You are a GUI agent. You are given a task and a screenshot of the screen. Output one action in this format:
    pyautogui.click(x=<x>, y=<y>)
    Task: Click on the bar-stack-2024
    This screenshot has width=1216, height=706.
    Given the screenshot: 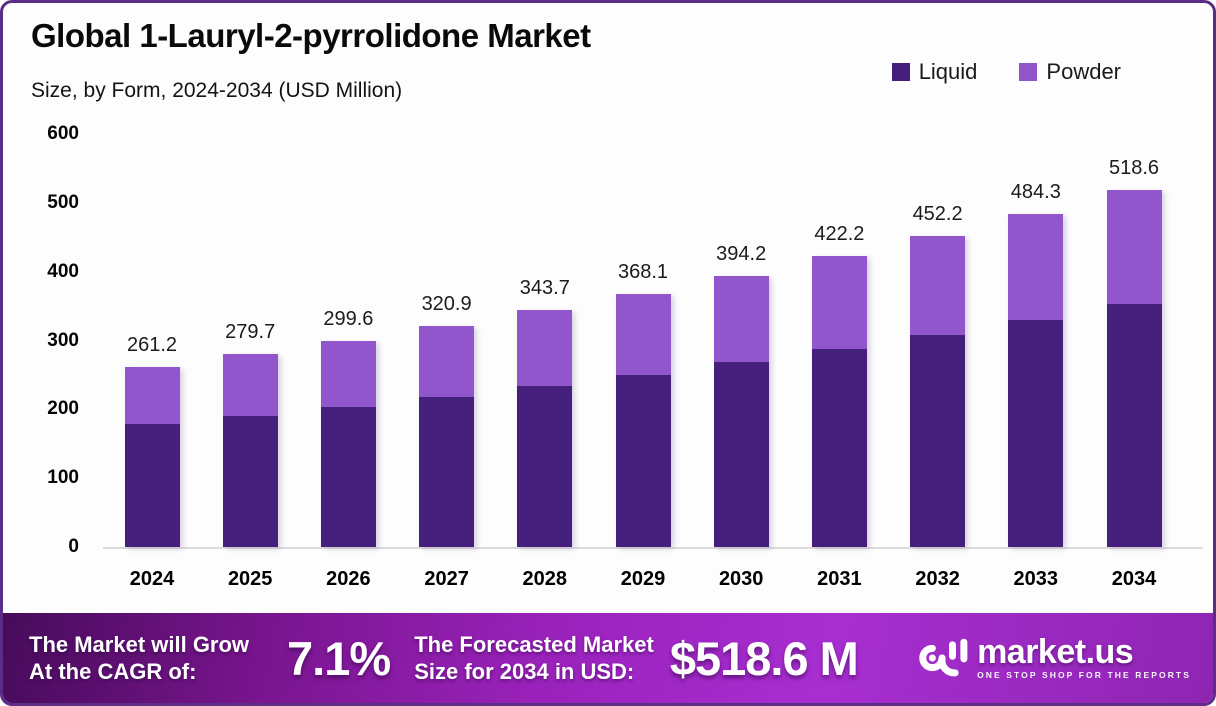 What is the action you would take?
    pyautogui.click(x=152, y=457)
    